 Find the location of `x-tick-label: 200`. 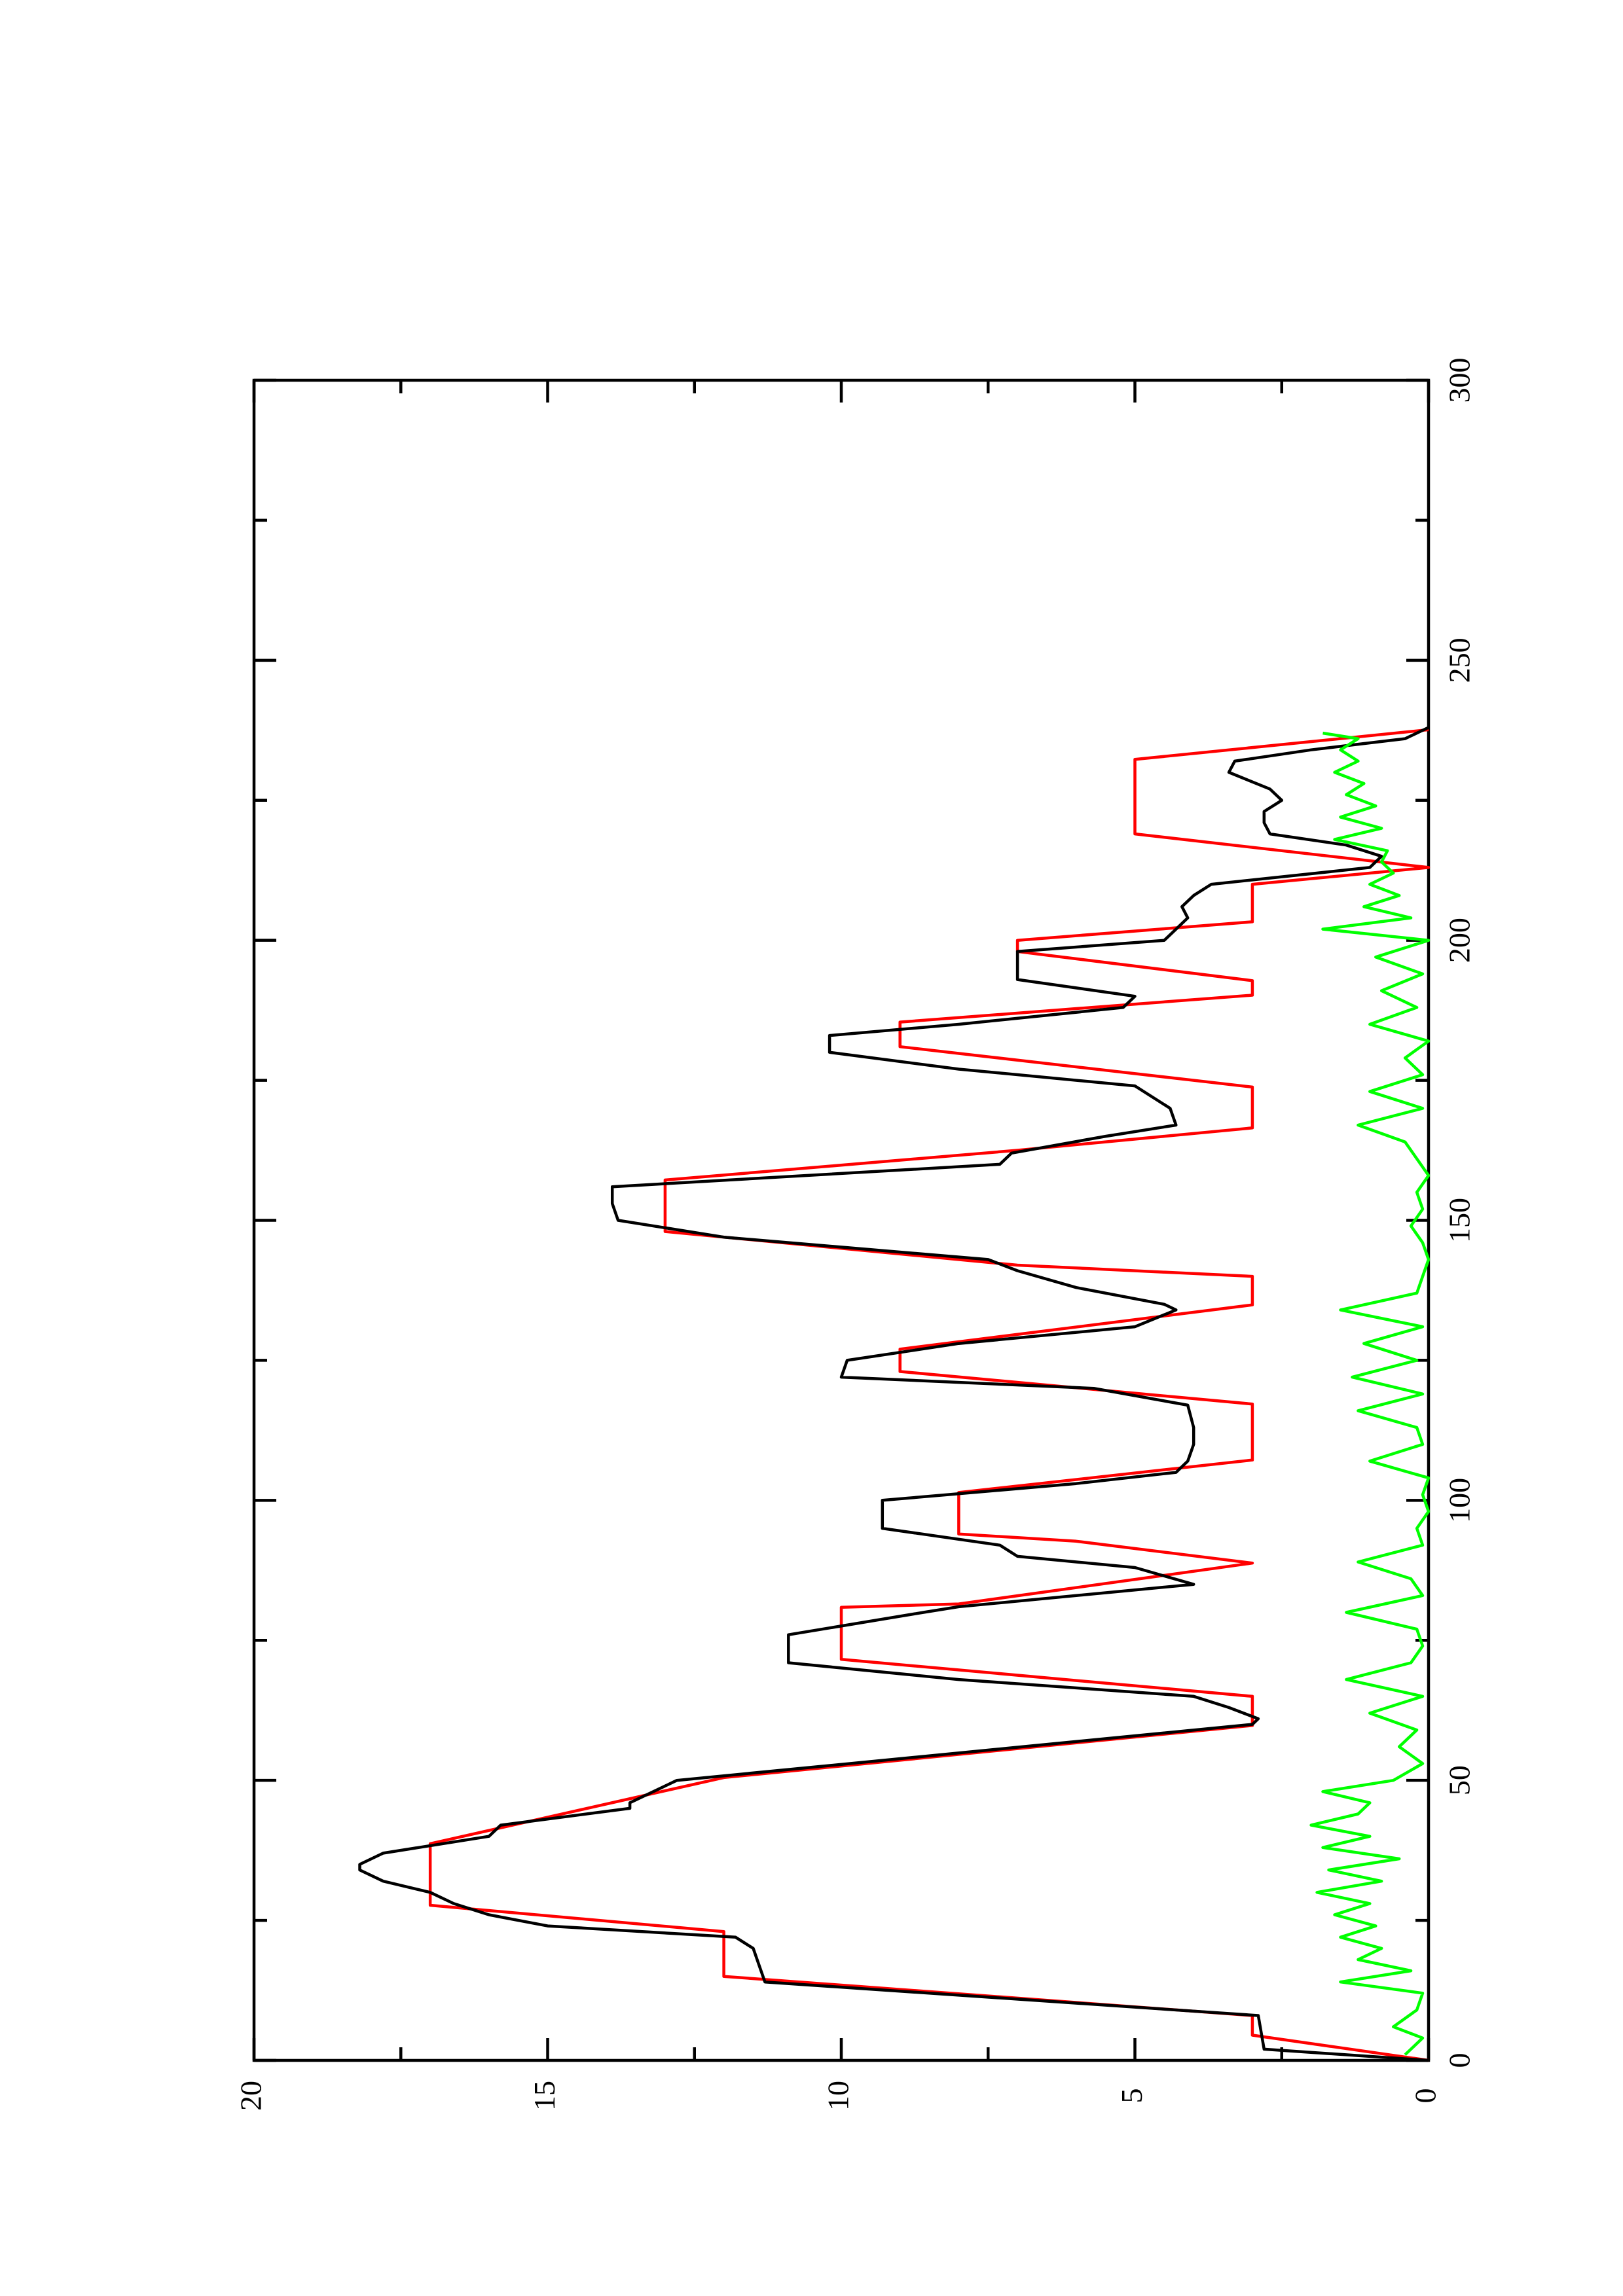

x-tick-label: 200 is located at coordinates (1459, 940).